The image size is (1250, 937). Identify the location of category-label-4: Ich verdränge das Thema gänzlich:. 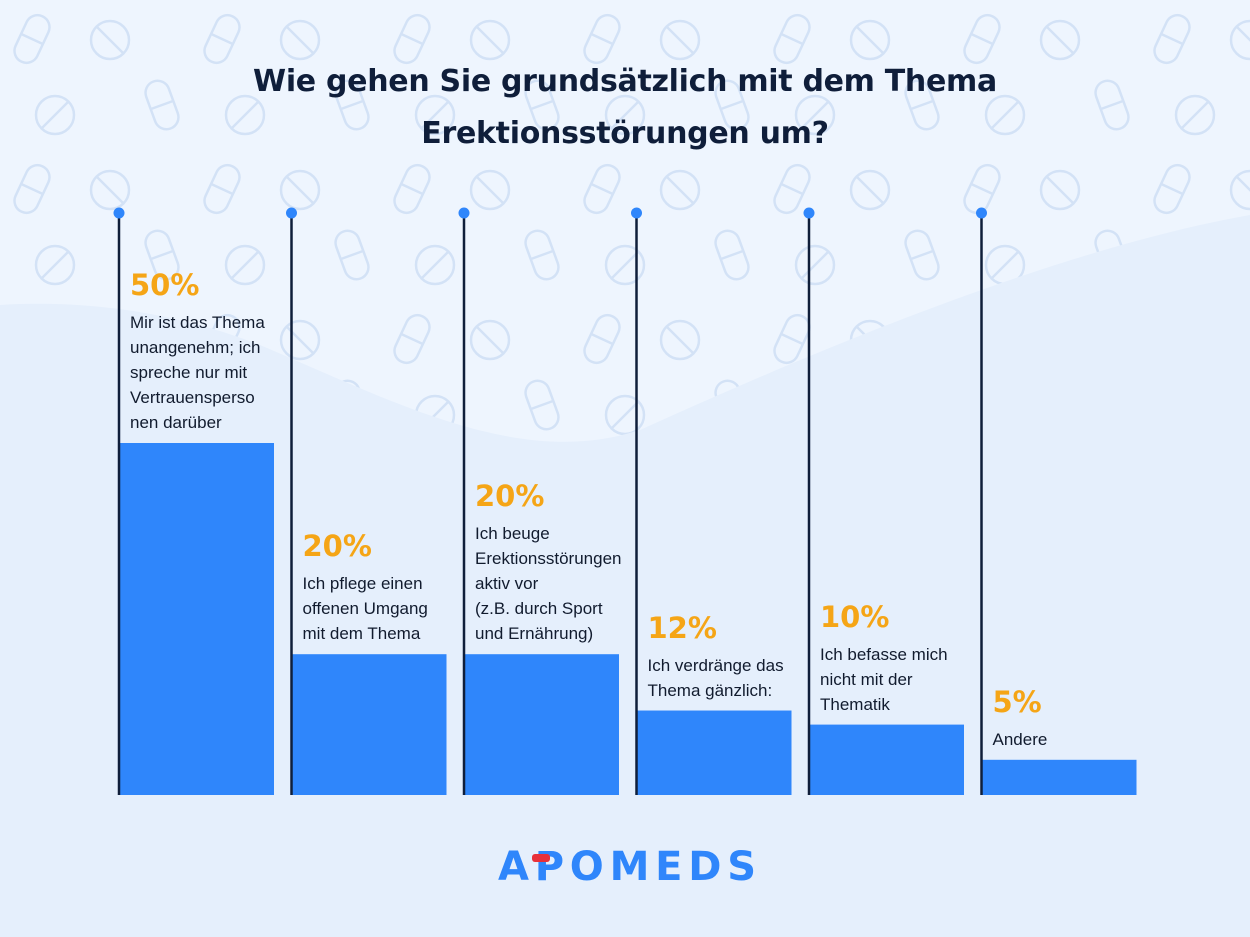
(715, 677).